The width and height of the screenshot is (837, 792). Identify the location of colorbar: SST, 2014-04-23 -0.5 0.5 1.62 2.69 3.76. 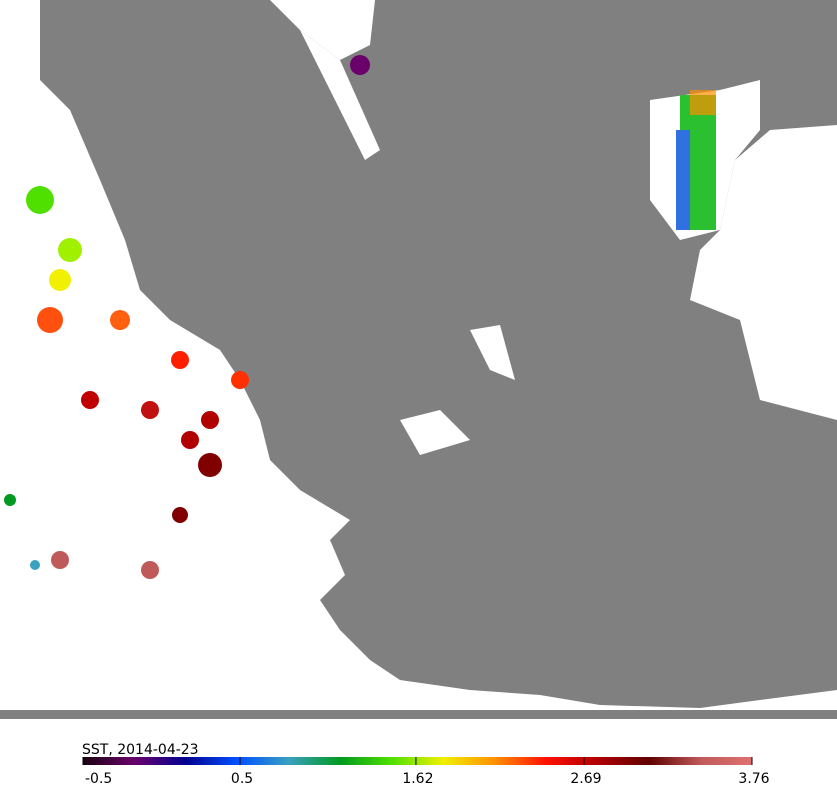
(426, 764).